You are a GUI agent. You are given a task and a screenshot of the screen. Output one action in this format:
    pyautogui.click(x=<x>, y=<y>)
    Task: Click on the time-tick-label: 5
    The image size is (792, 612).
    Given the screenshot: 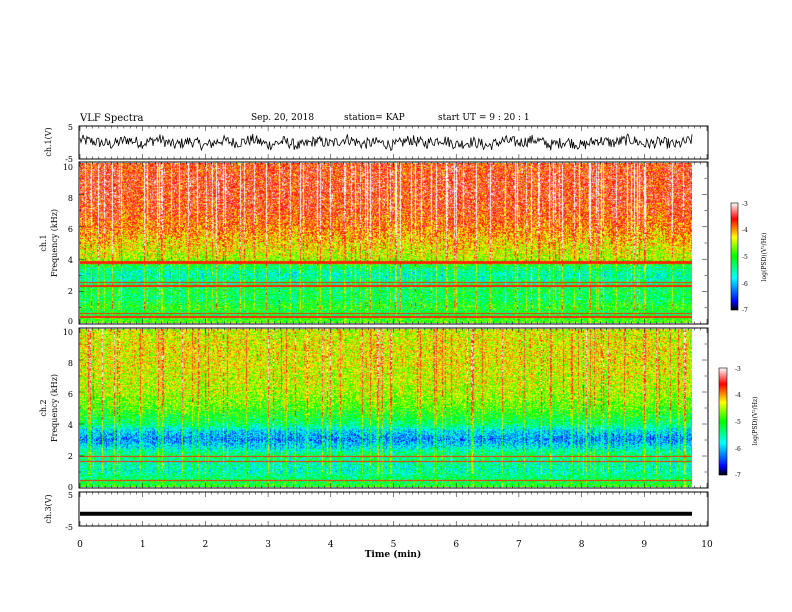 What is the action you would take?
    pyautogui.click(x=394, y=545)
    